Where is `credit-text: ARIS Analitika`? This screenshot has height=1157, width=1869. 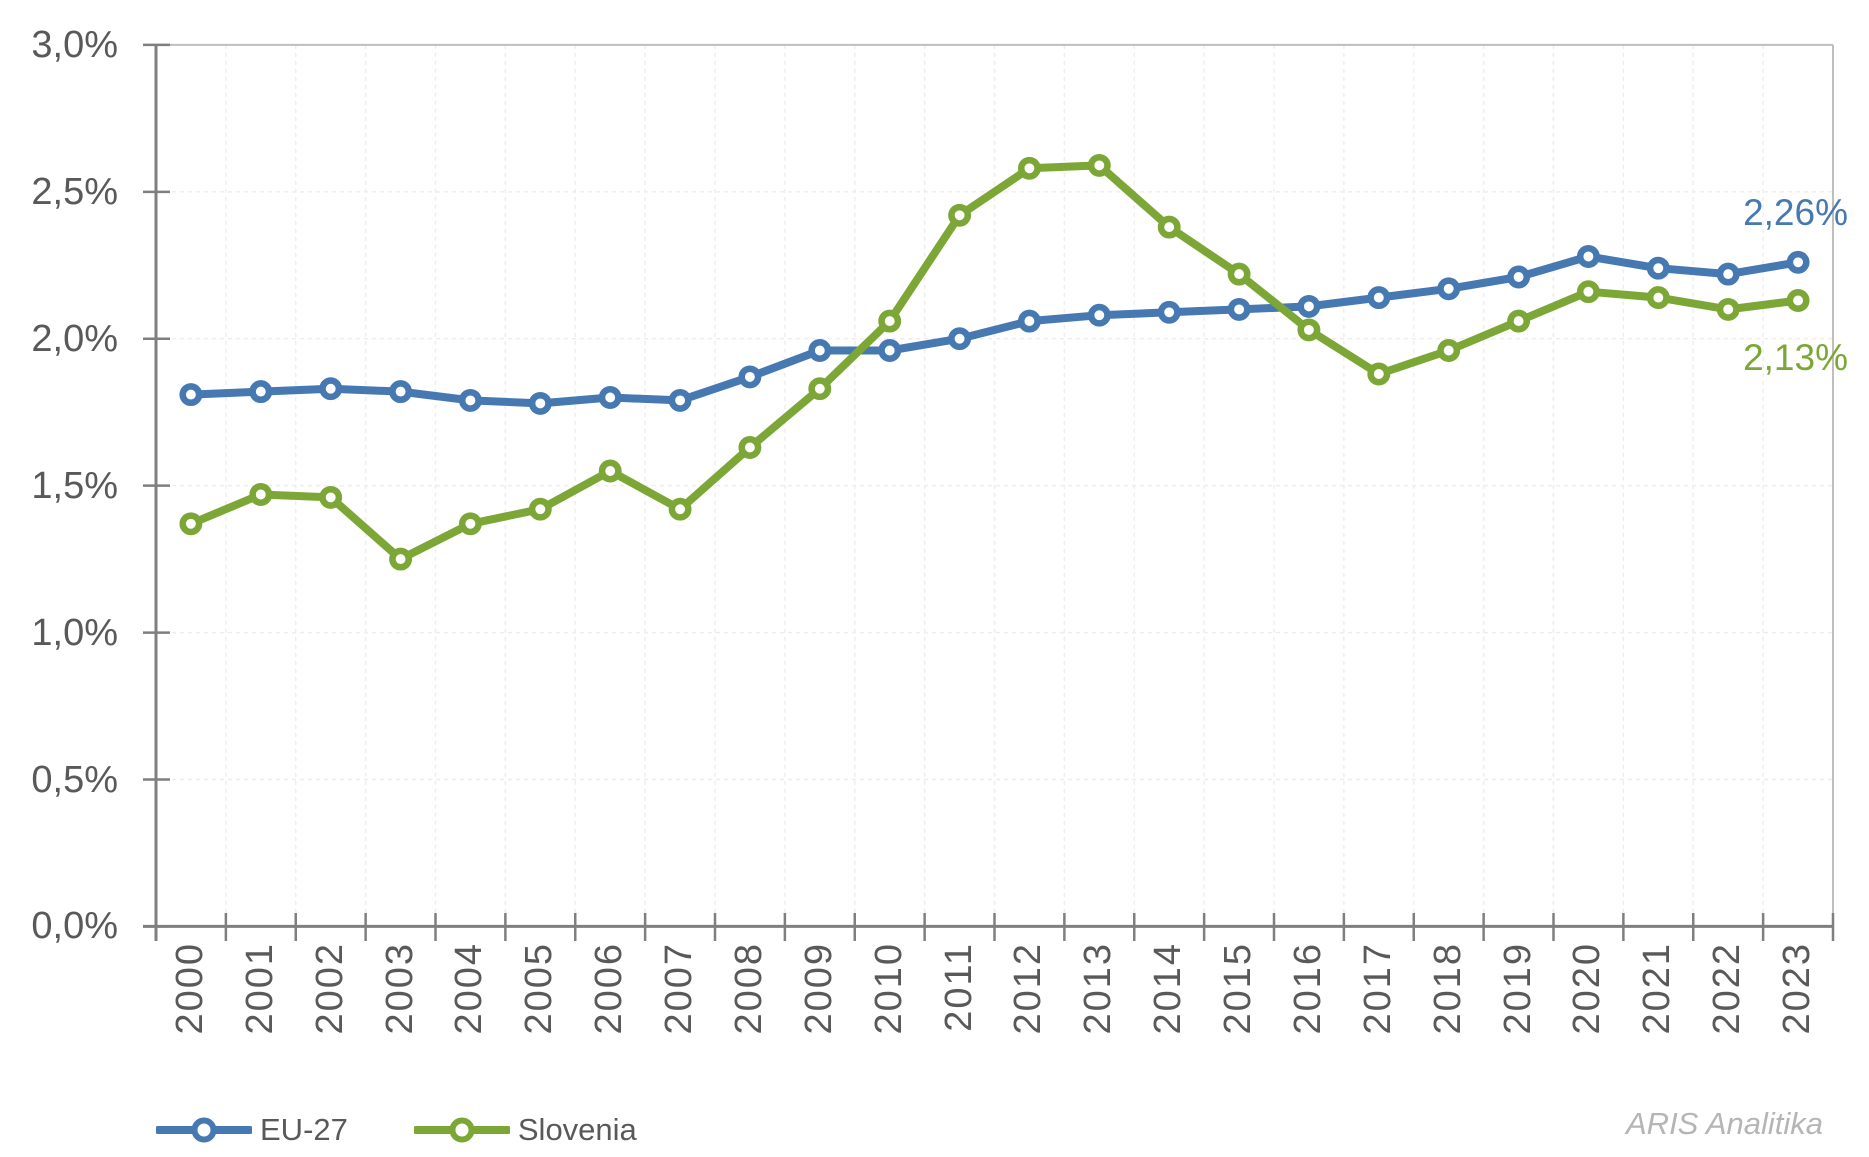
credit-text: ARIS Analitika is located at coordinates (1724, 1123).